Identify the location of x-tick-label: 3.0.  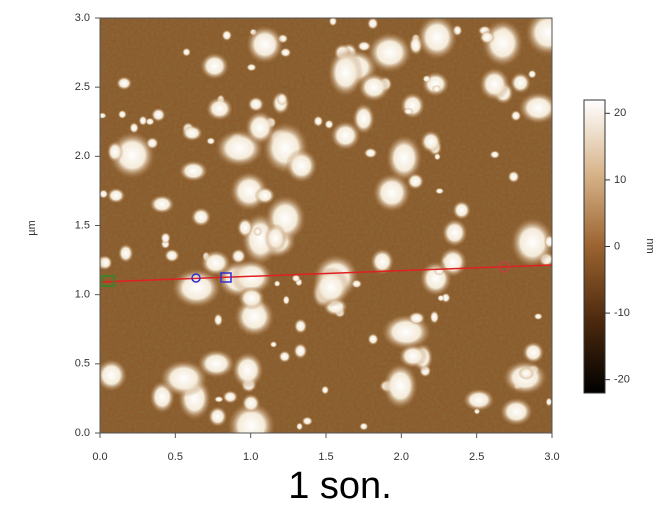
(551, 457).